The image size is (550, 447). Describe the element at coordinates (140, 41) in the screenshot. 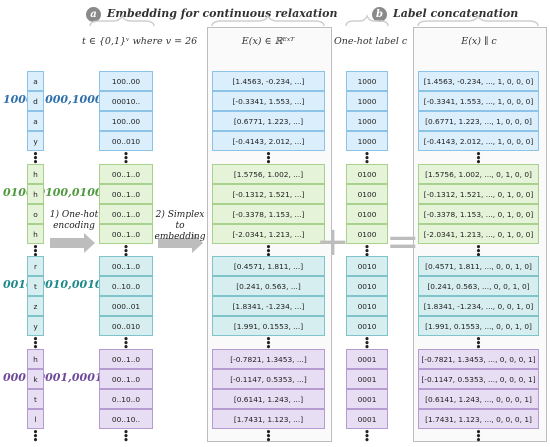

I see `onehot-subheader: t ∈ {0,1}ᵛ where v = 26` at that location.